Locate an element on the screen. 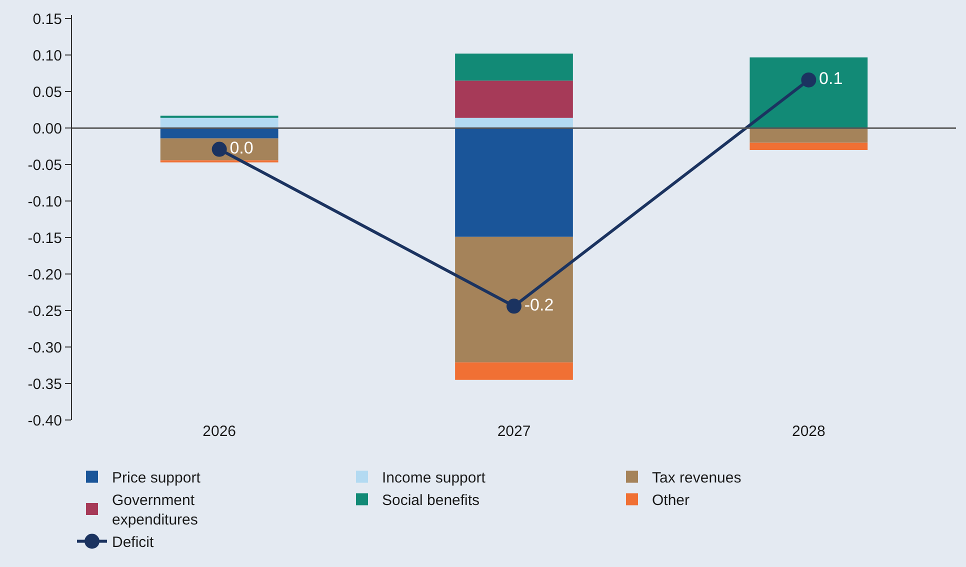  data-label: -0.2 is located at coordinates (539, 304).